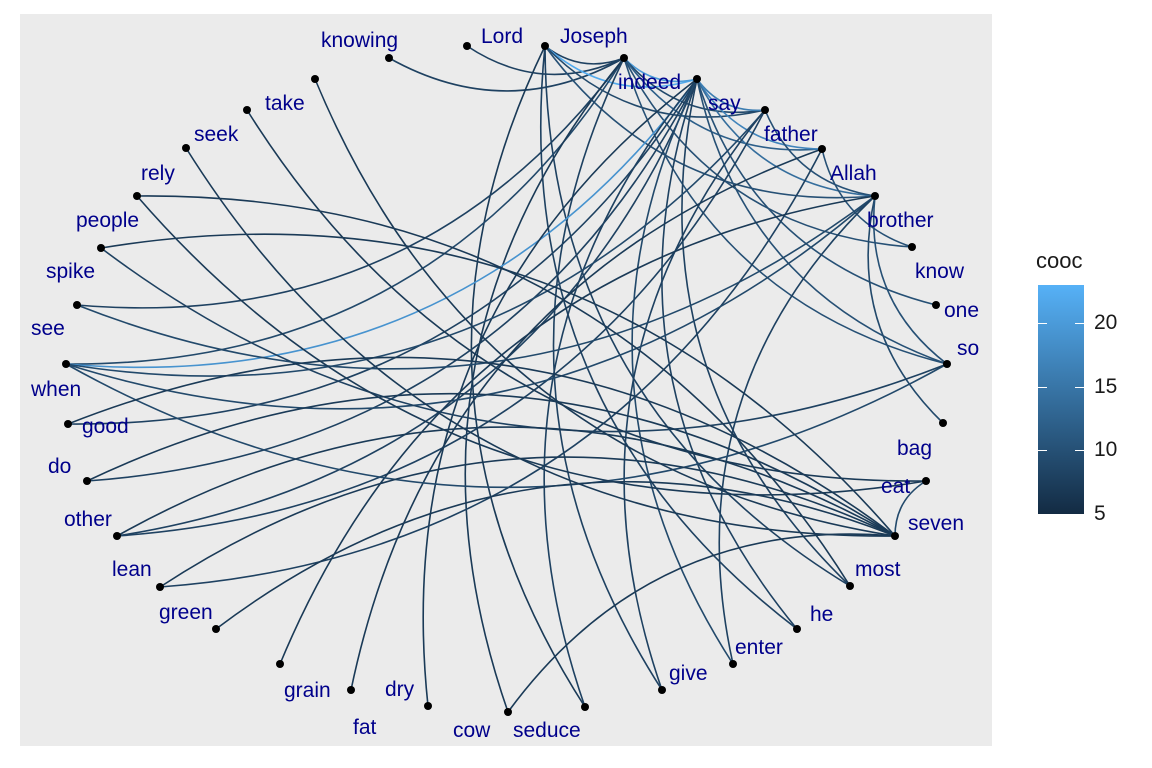 The height and width of the screenshot is (768, 1152). Describe the element at coordinates (850, 586) in the screenshot. I see `node-most` at that location.